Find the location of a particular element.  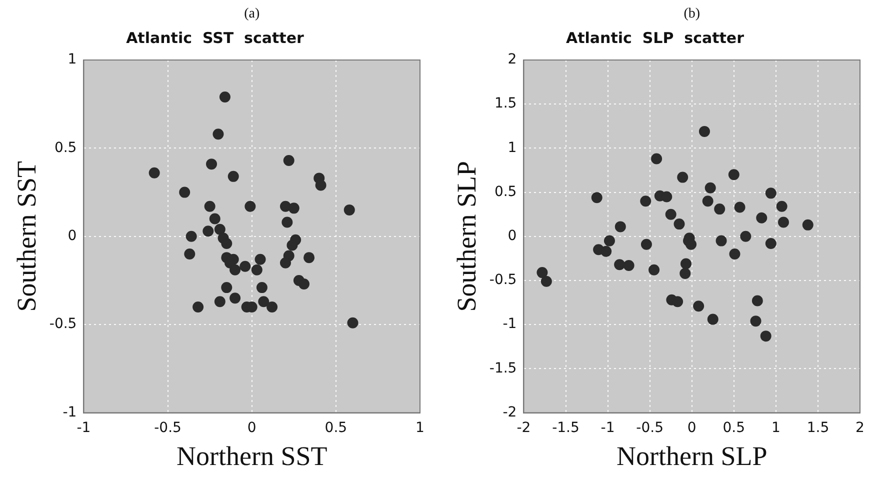

y-tick-label: 2 is located at coordinates (512, 60).